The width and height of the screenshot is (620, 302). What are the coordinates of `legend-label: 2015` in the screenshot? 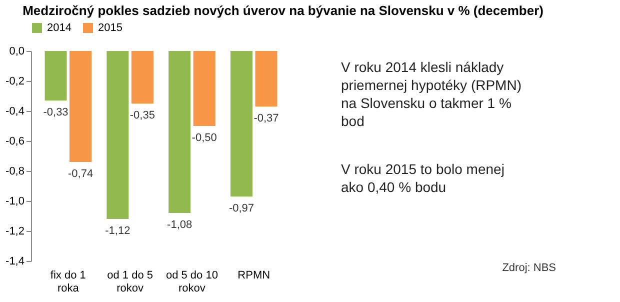 It's located at (110, 28).